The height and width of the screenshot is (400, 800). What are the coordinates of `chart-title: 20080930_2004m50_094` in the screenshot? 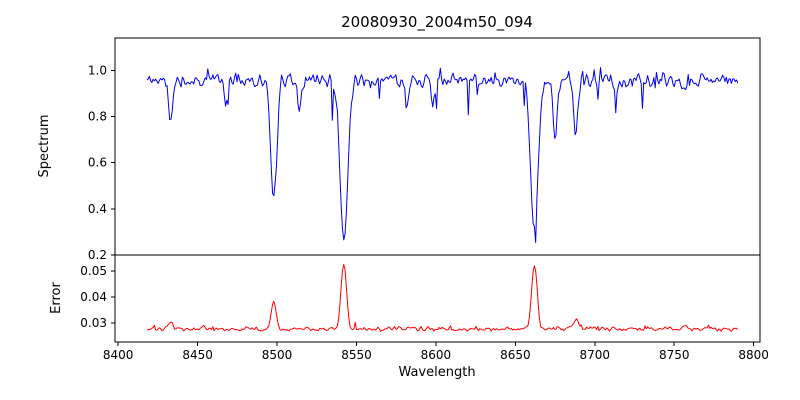 It's located at (437, 22).